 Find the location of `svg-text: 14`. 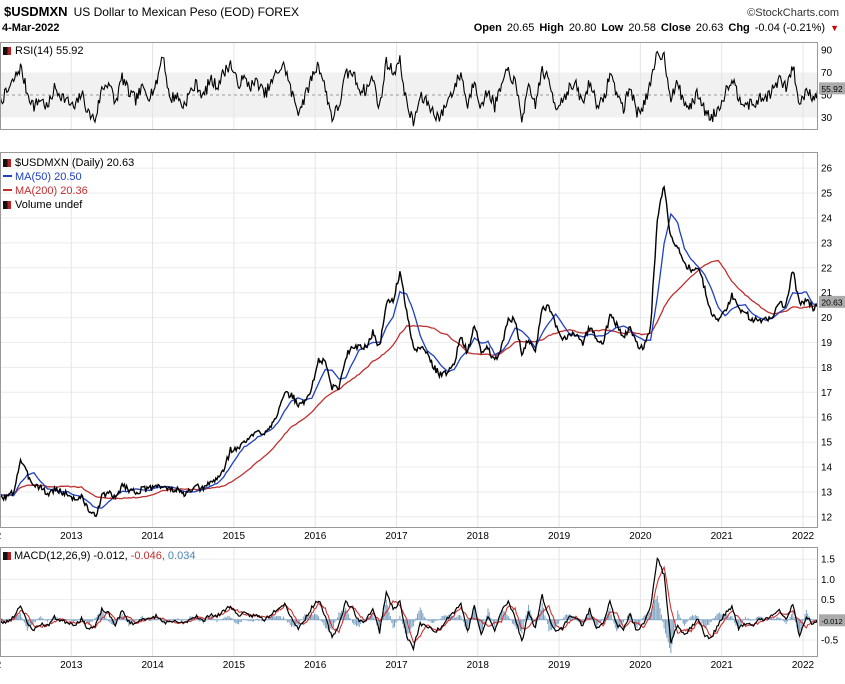

svg-text: 14 is located at coordinates (827, 467).